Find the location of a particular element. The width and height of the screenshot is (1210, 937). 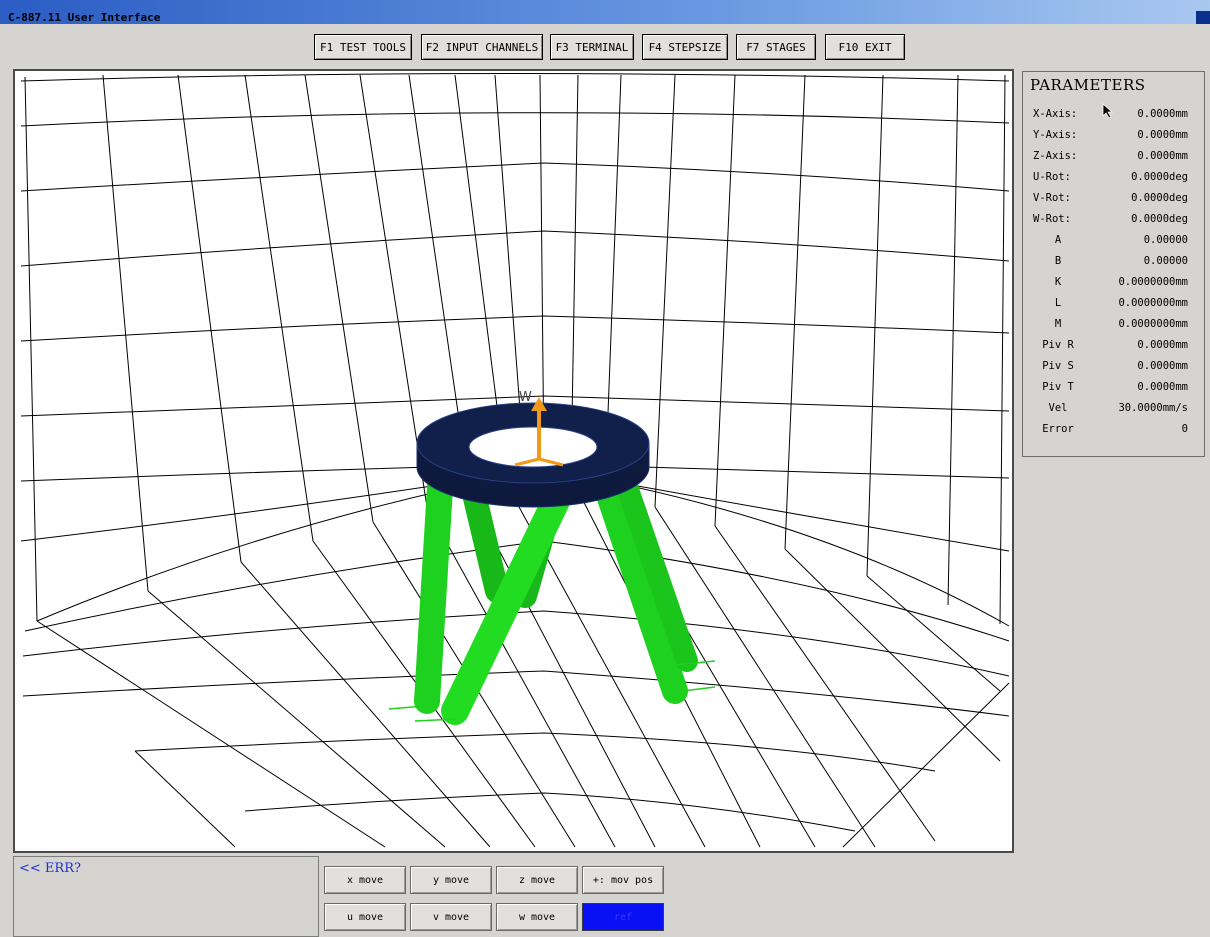

param-row-x-axis: X-Axis: 0.0000mm is located at coordinates (1114, 115).